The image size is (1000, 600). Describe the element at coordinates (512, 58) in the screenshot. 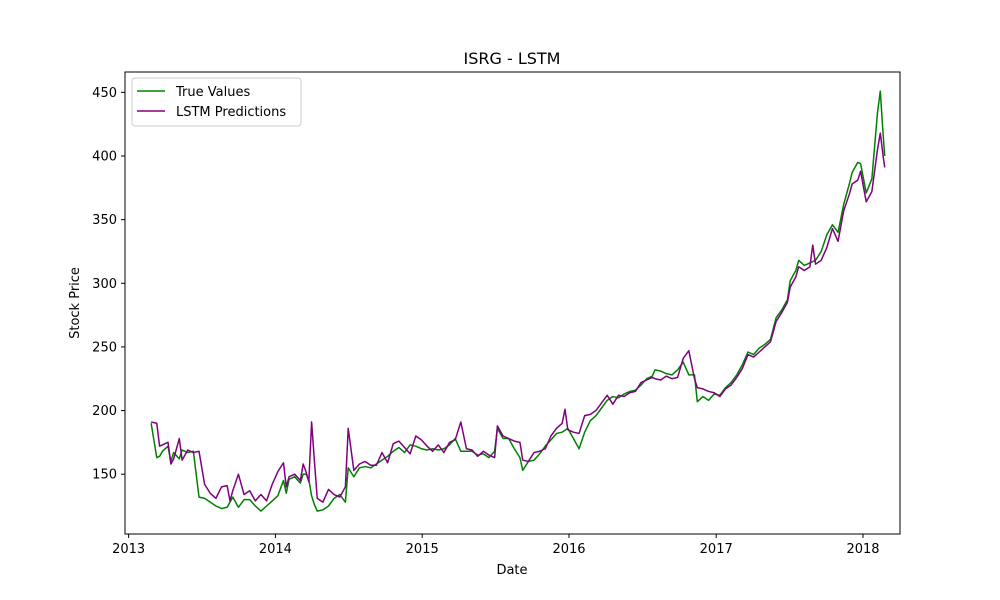

I see `chart-title: ISRG - LSTM` at that location.